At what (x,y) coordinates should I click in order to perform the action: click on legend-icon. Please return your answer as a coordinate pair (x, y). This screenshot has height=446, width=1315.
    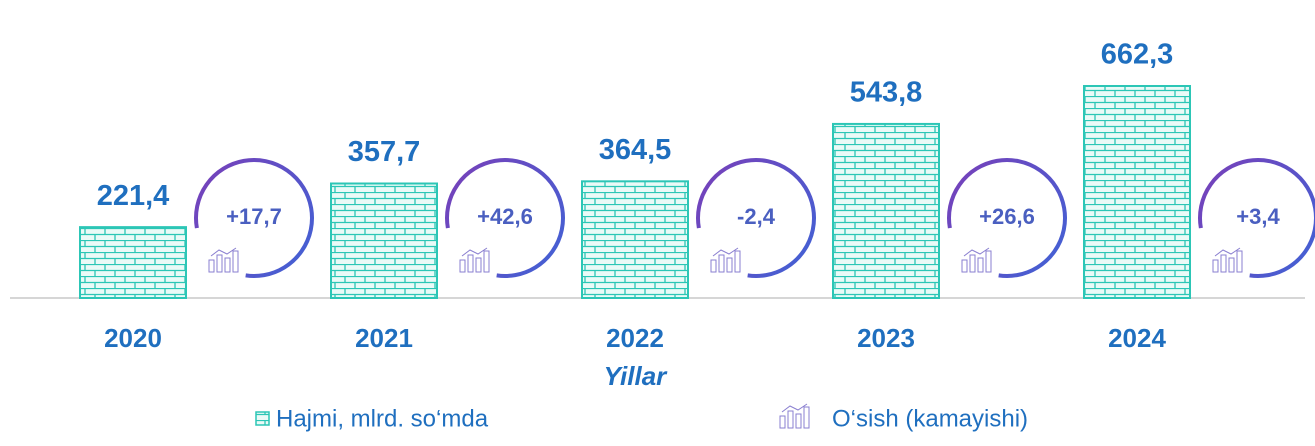
    Looking at the image, I should click on (794, 416).